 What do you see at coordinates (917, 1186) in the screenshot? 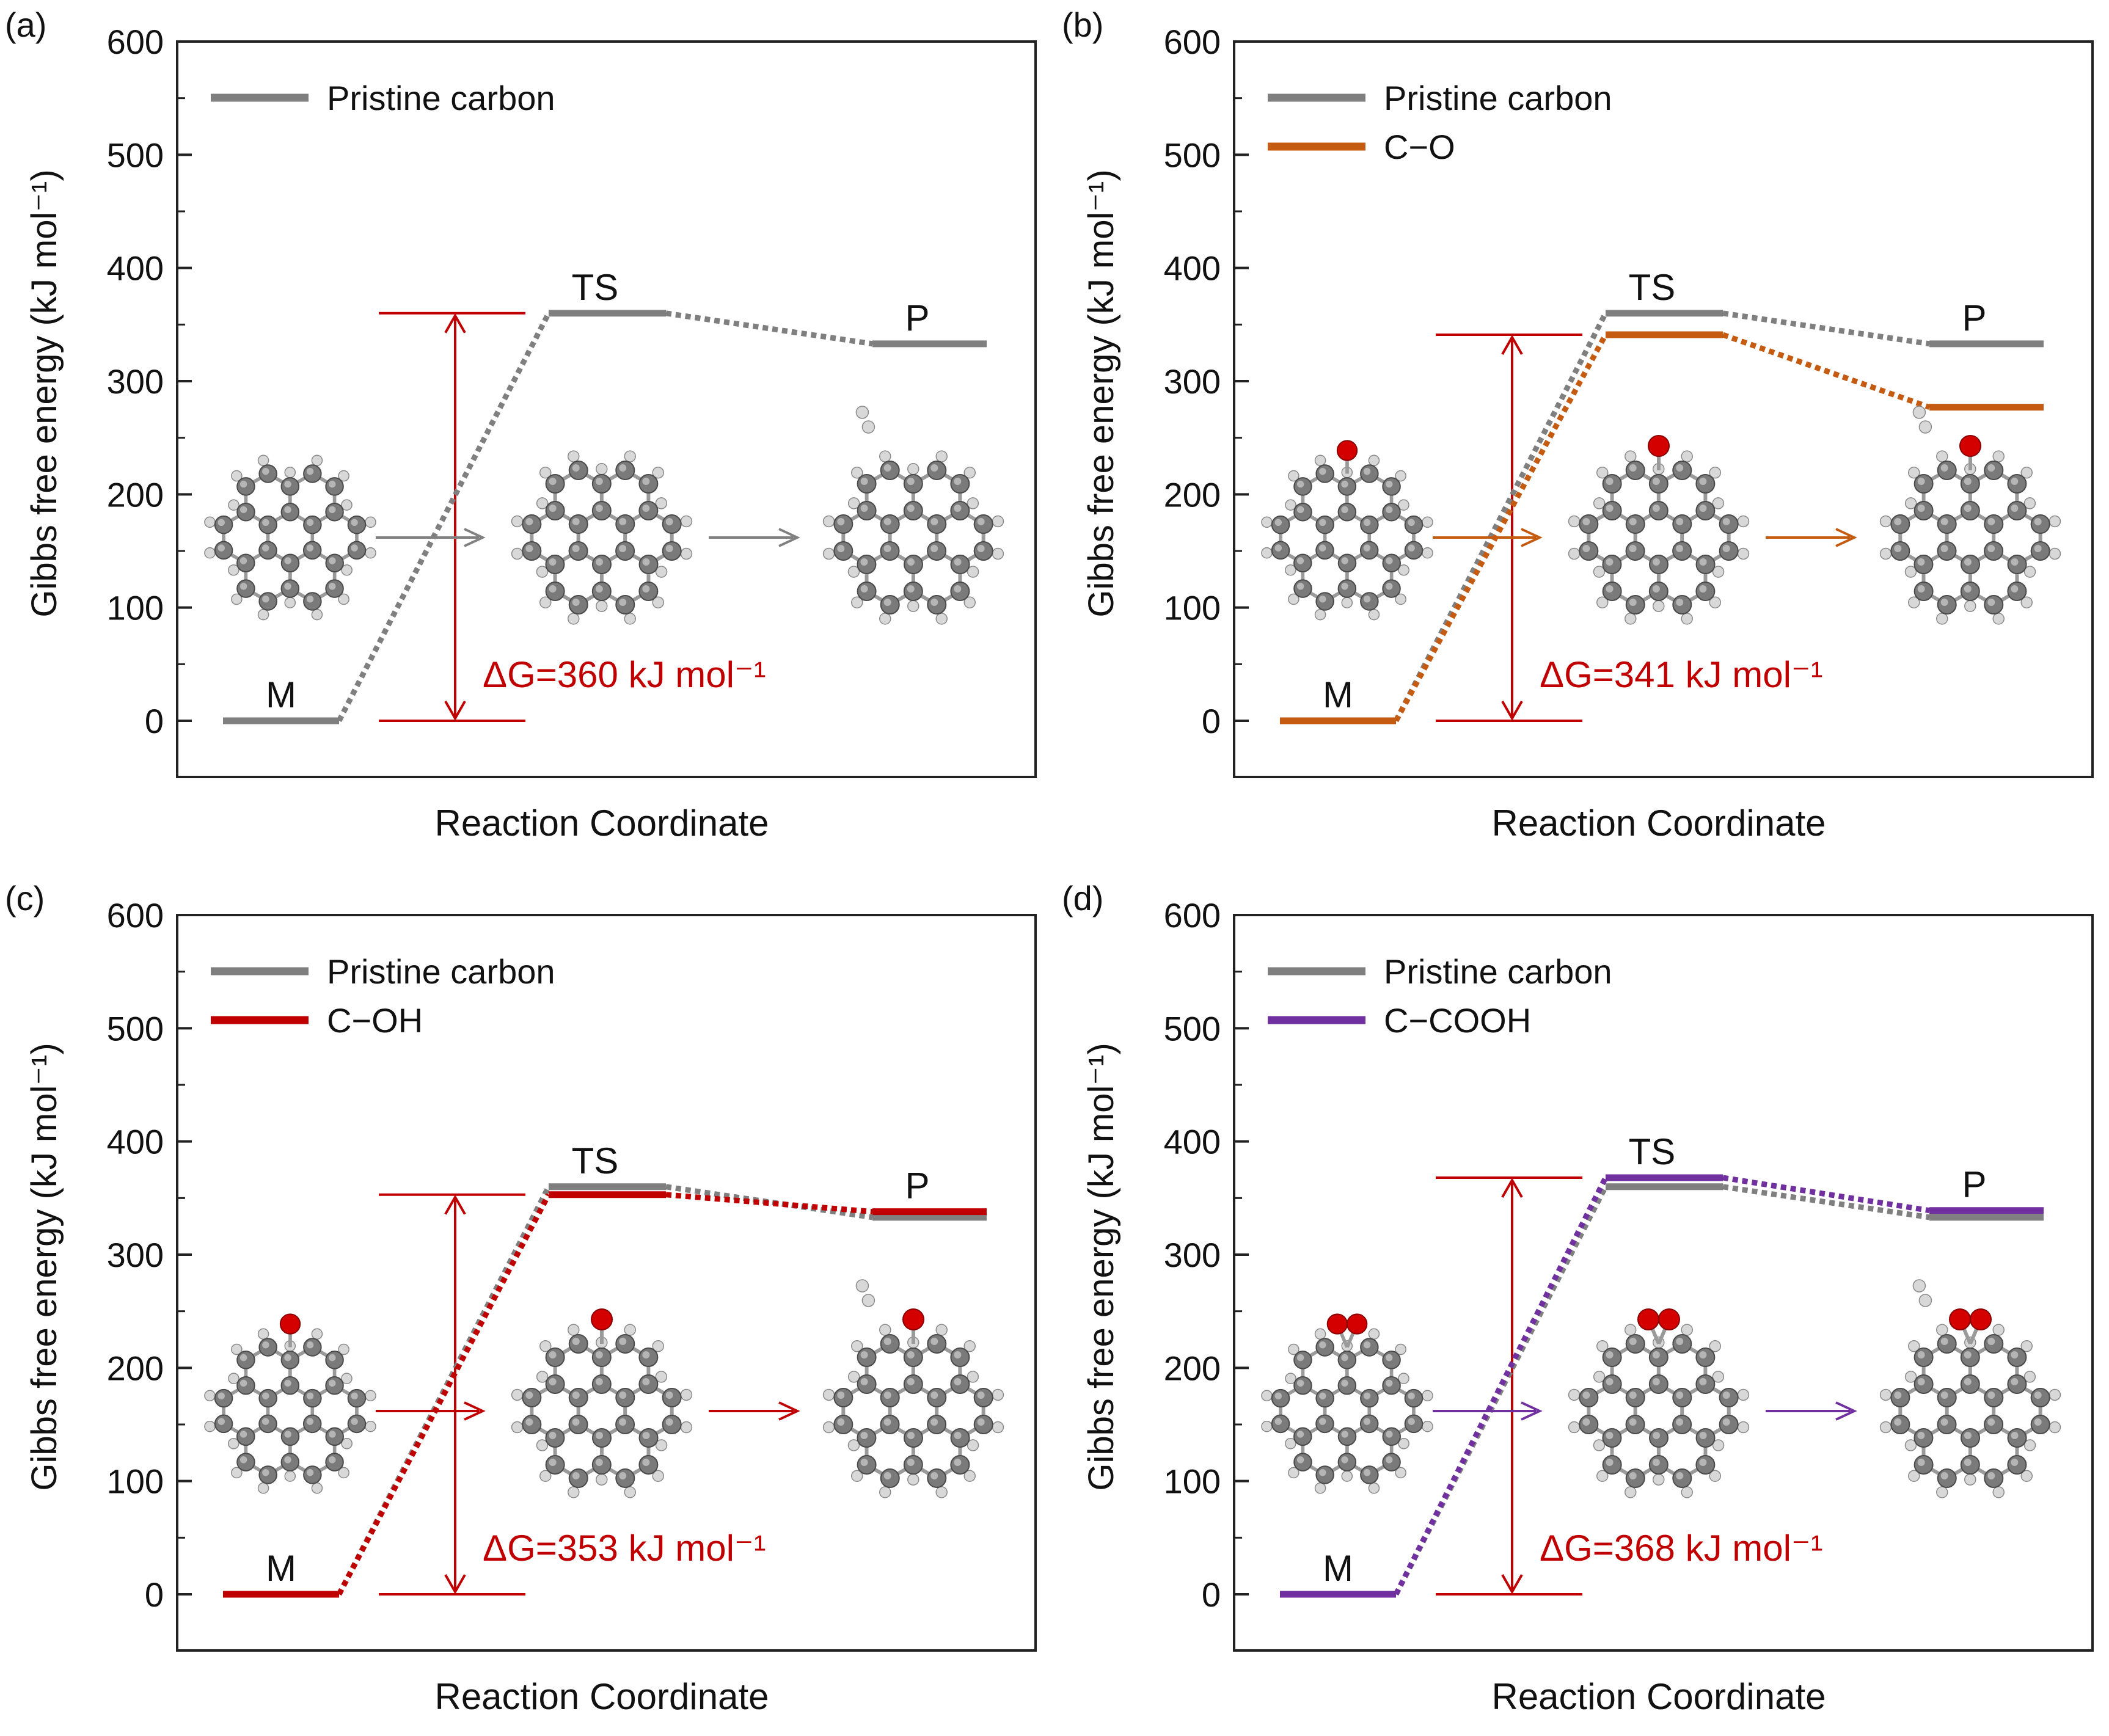
I see `stage-label: P` at bounding box center [917, 1186].